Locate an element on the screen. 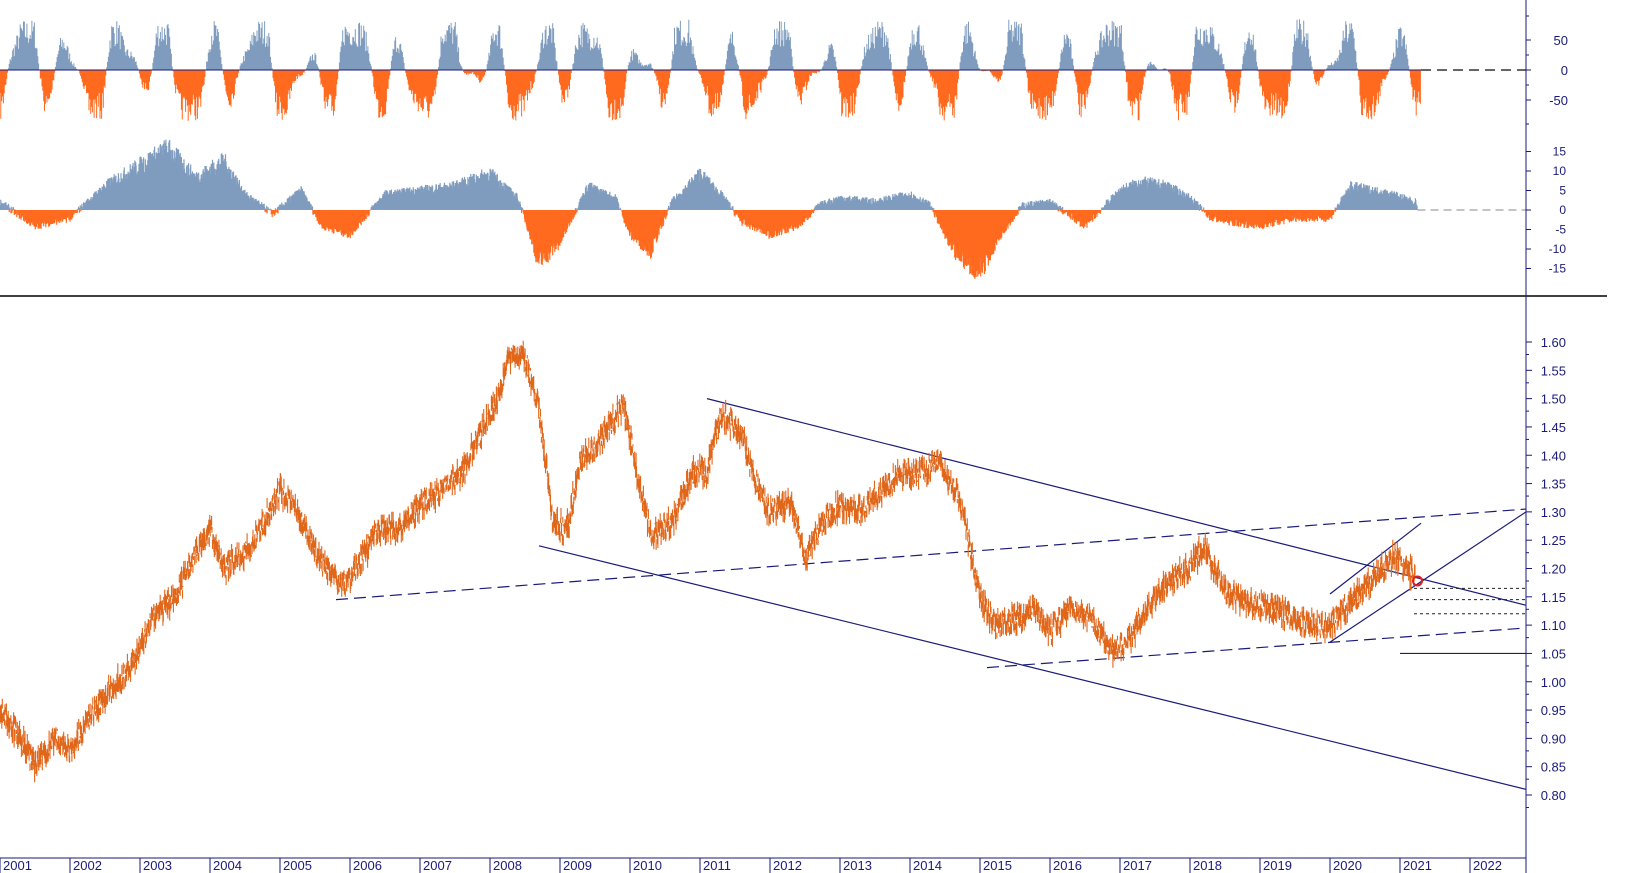 The width and height of the screenshot is (1650, 873). middle-histogram-panel is located at coordinates (763, 209).